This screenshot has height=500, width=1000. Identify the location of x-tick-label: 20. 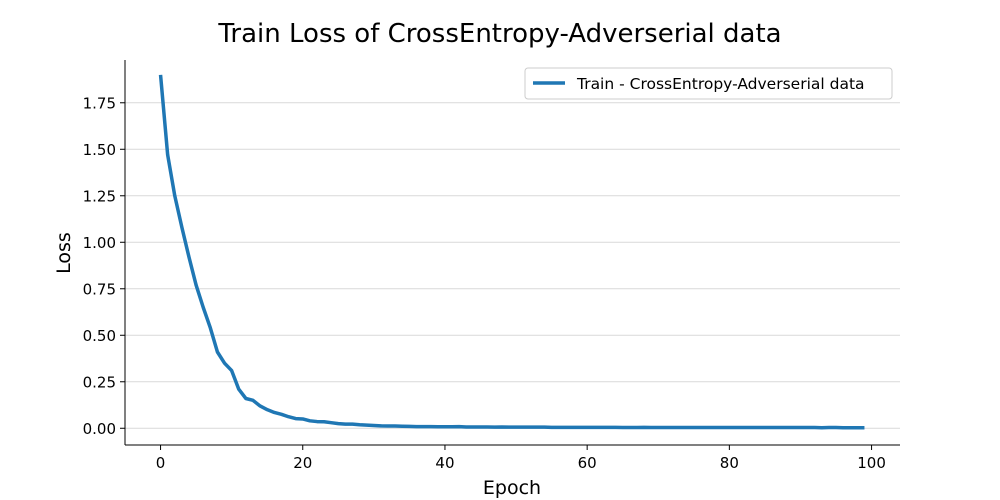
(302, 463).